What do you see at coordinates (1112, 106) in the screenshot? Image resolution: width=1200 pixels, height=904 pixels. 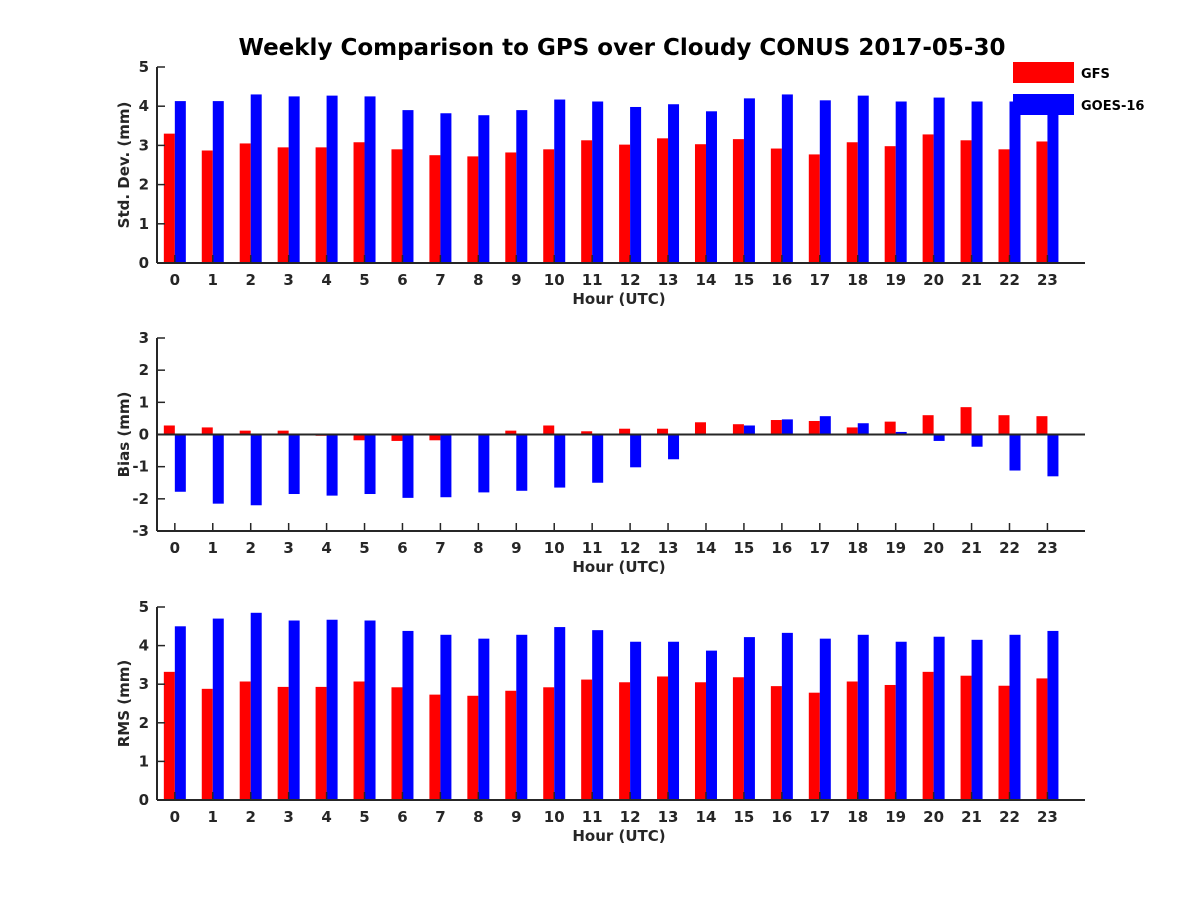 I see `legend-label-goes-16: GOES-16` at bounding box center [1112, 106].